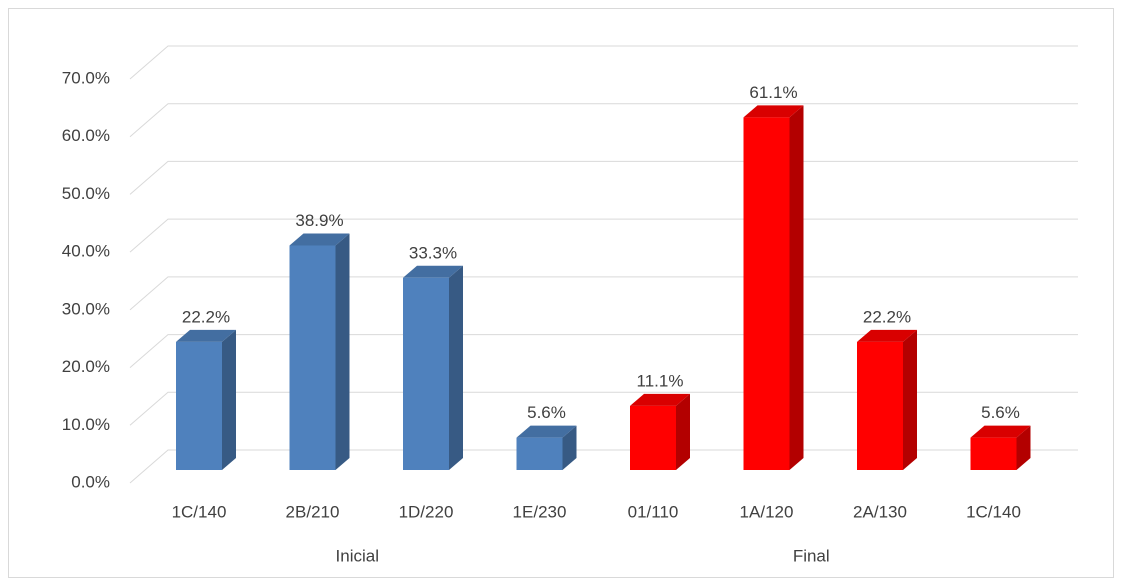  I want to click on group-label: Final, so click(811, 555).